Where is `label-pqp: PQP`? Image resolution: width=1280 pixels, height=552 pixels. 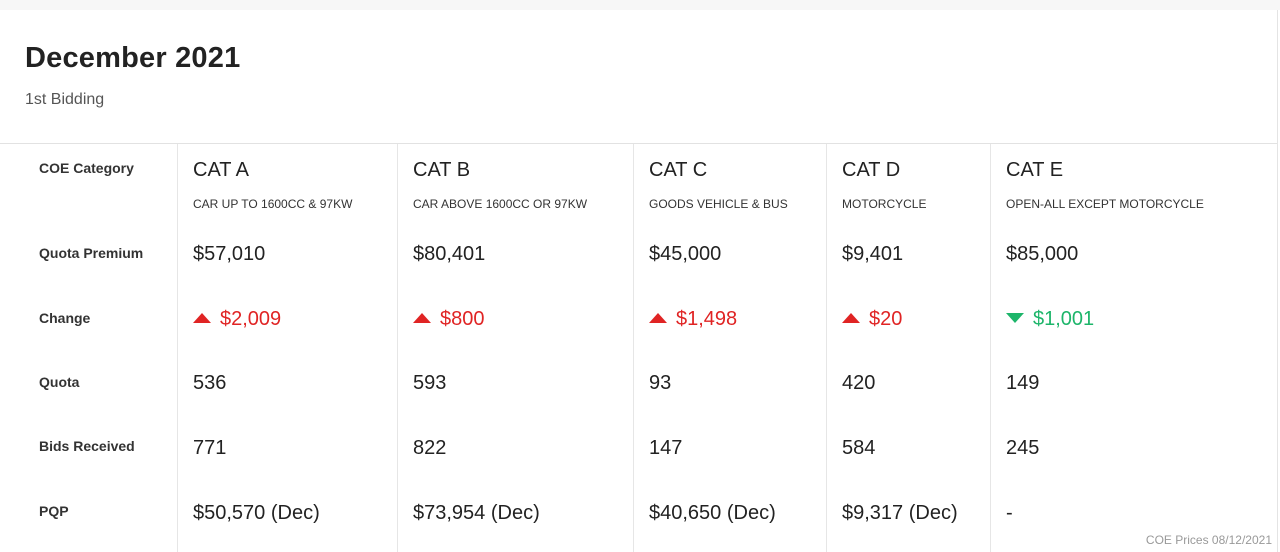 label-pqp: PQP is located at coordinates (54, 511).